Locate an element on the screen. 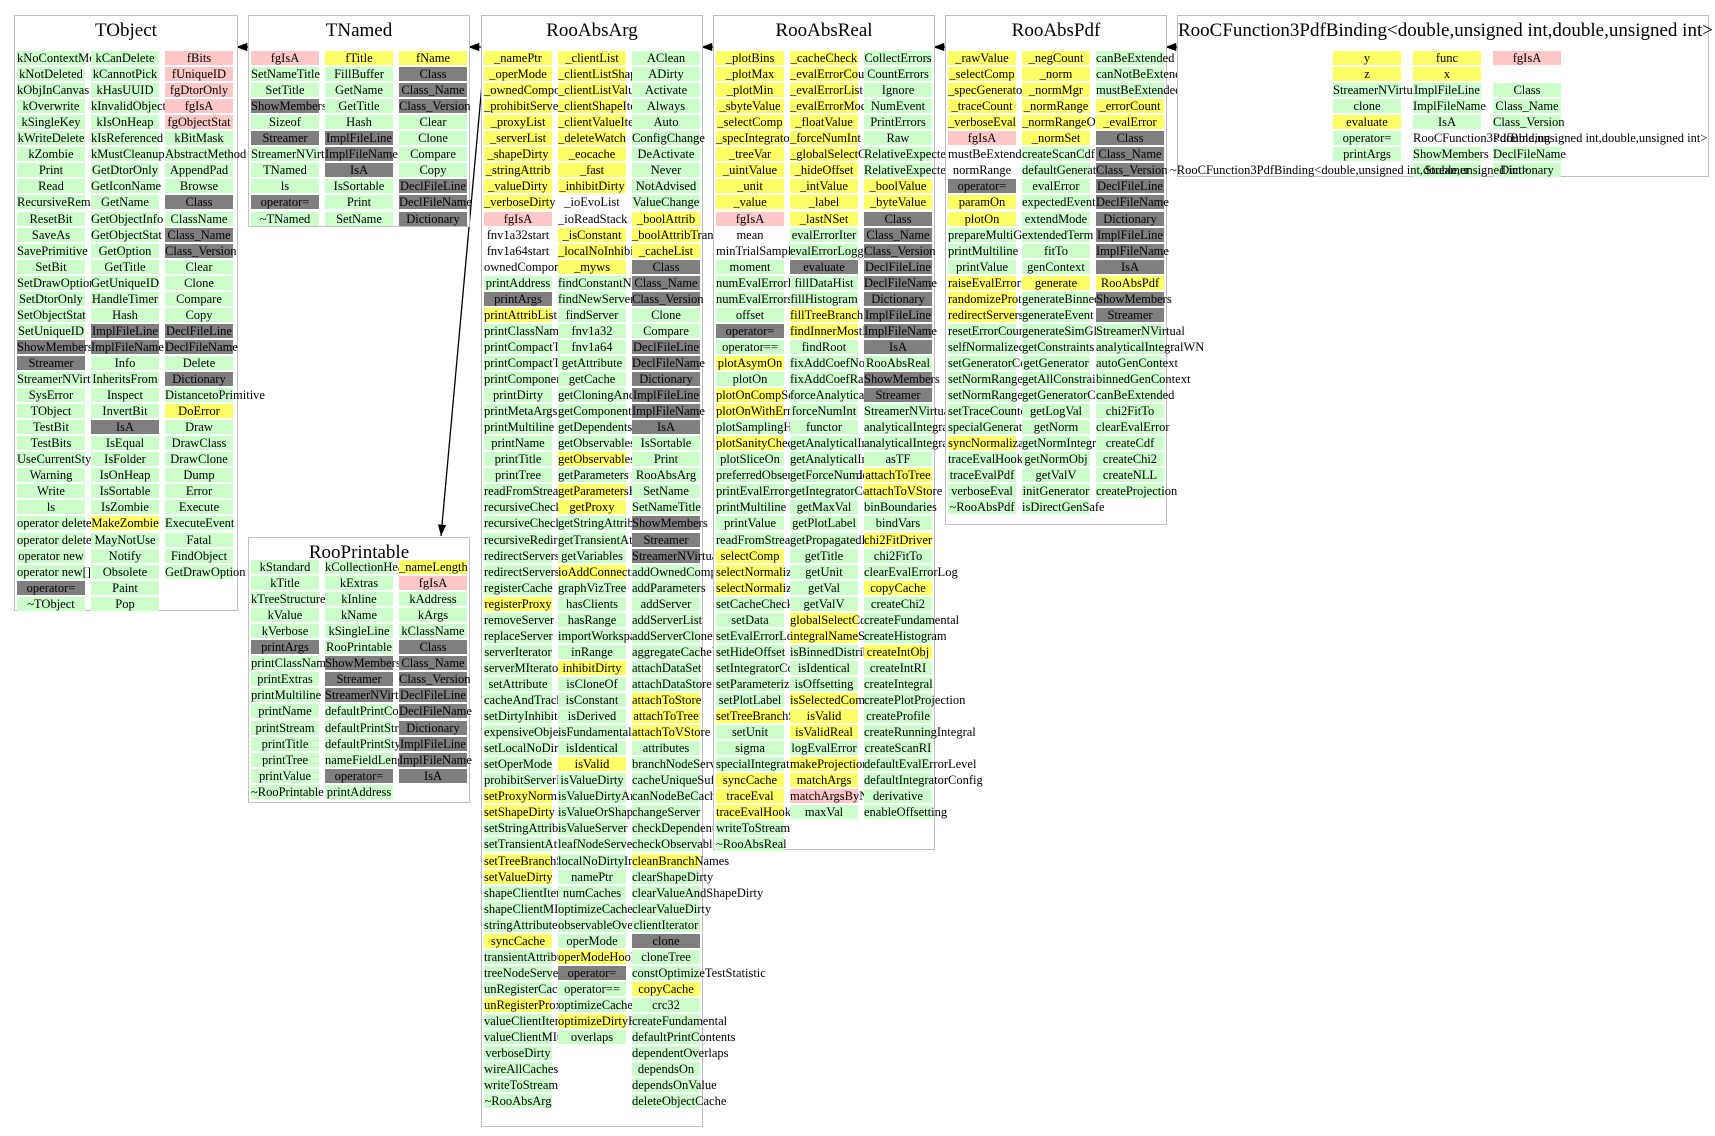 This screenshot has height=1136, width=1715. class-member: printAddress is located at coordinates (518, 282).